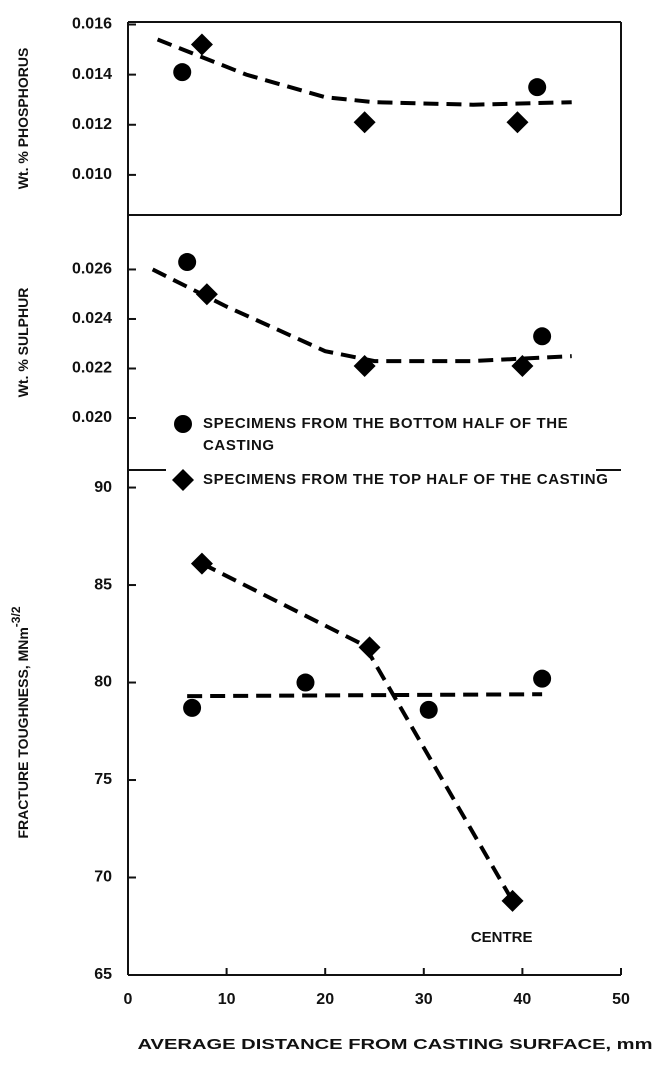 This screenshot has width=662, height=1069. What do you see at coordinates (92, 318) in the screenshot?
I see `y-tick-label: 0.024` at bounding box center [92, 318].